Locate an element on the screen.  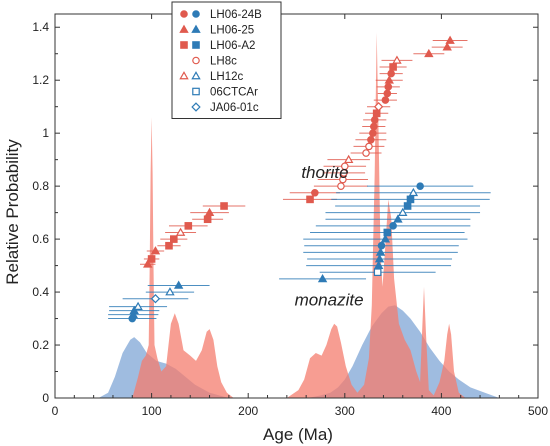
legend-label: JA06-01c is located at coordinates (234, 108).